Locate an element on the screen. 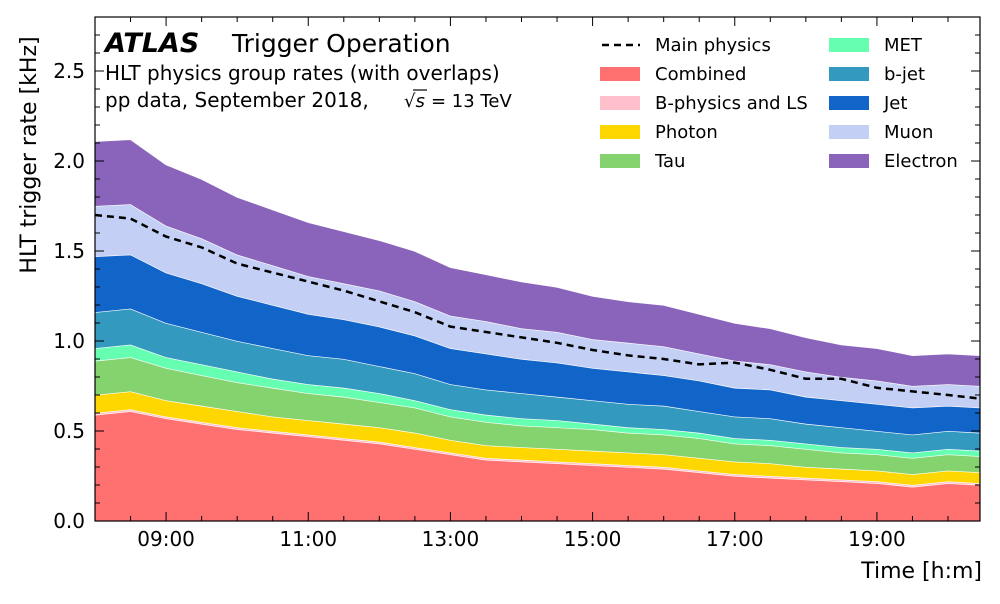  legend-label: B-physics and LS is located at coordinates (731, 103).